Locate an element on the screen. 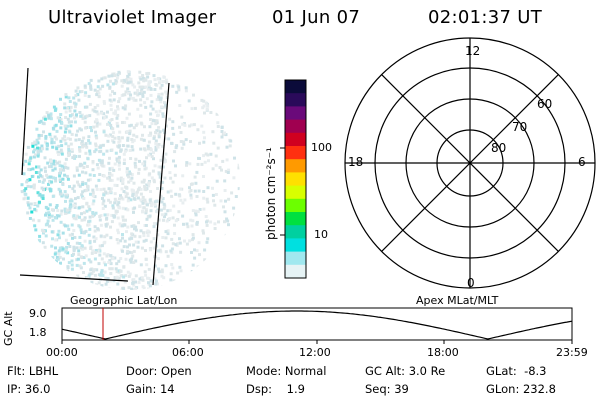 The height and width of the screenshot is (400, 600). info-mode: Mode: Normal is located at coordinates (286, 371).